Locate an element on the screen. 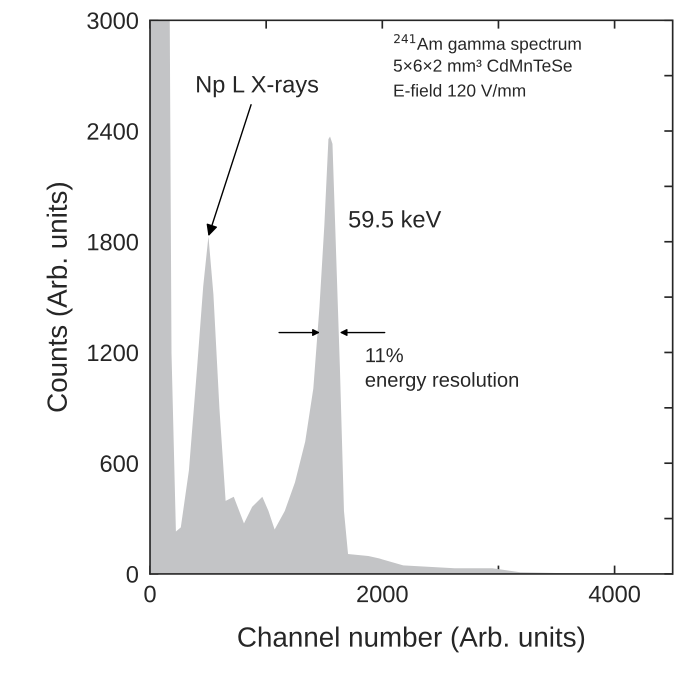 The width and height of the screenshot is (685, 676). y-tick-label: 600 is located at coordinates (119, 463).